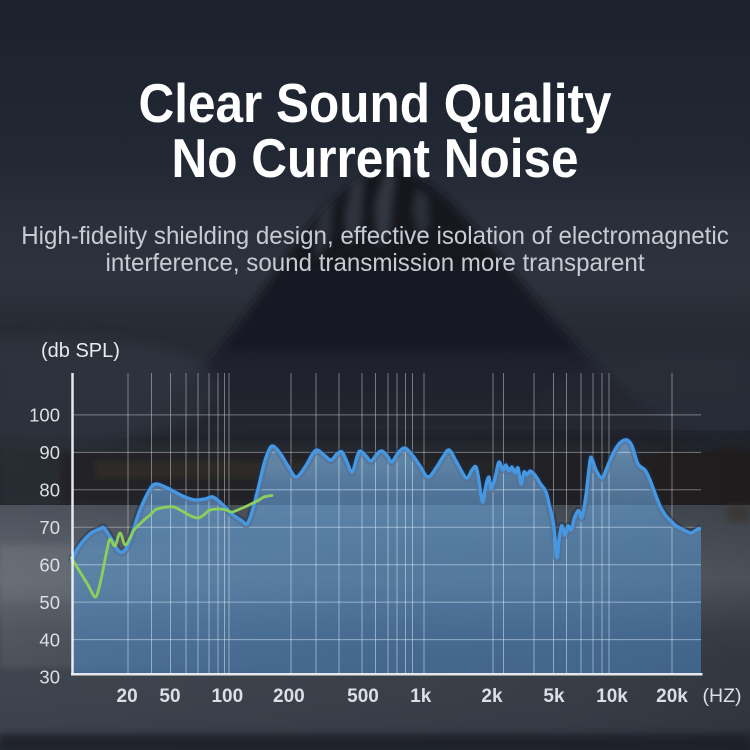 The height and width of the screenshot is (750, 750). I want to click on svg-text: 20k, so click(672, 696).